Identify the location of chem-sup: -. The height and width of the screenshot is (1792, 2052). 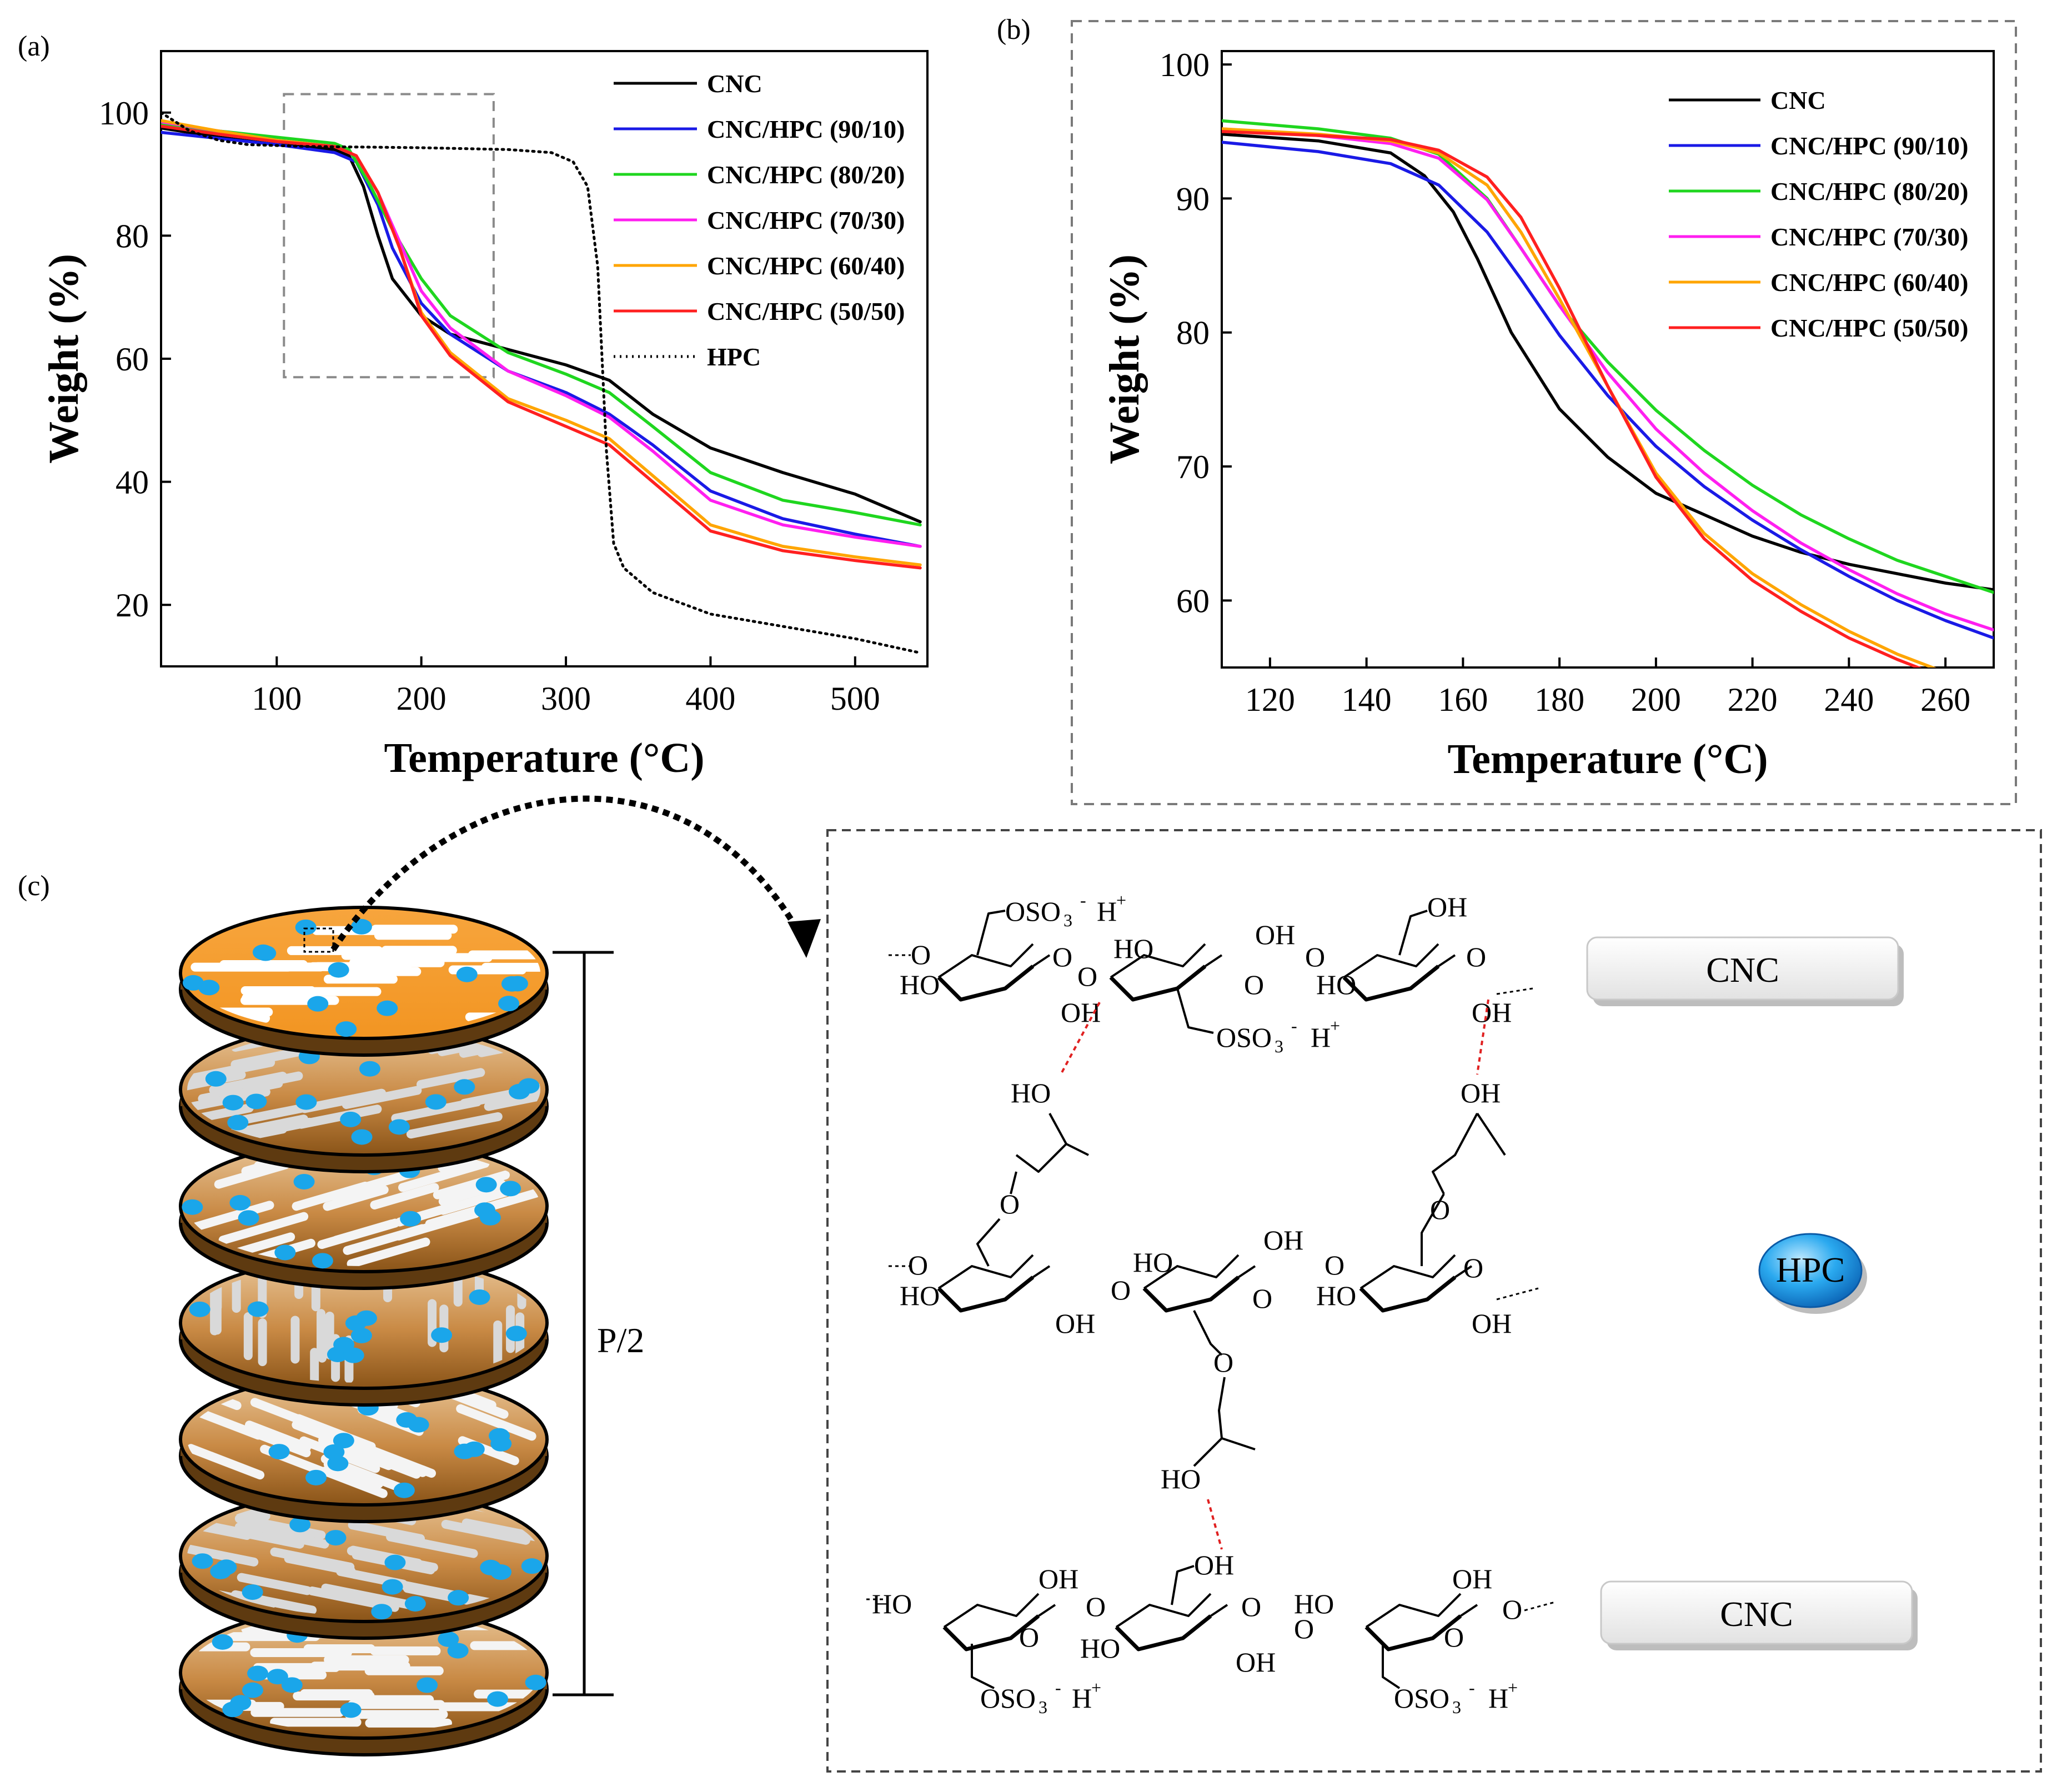
(1083, 900).